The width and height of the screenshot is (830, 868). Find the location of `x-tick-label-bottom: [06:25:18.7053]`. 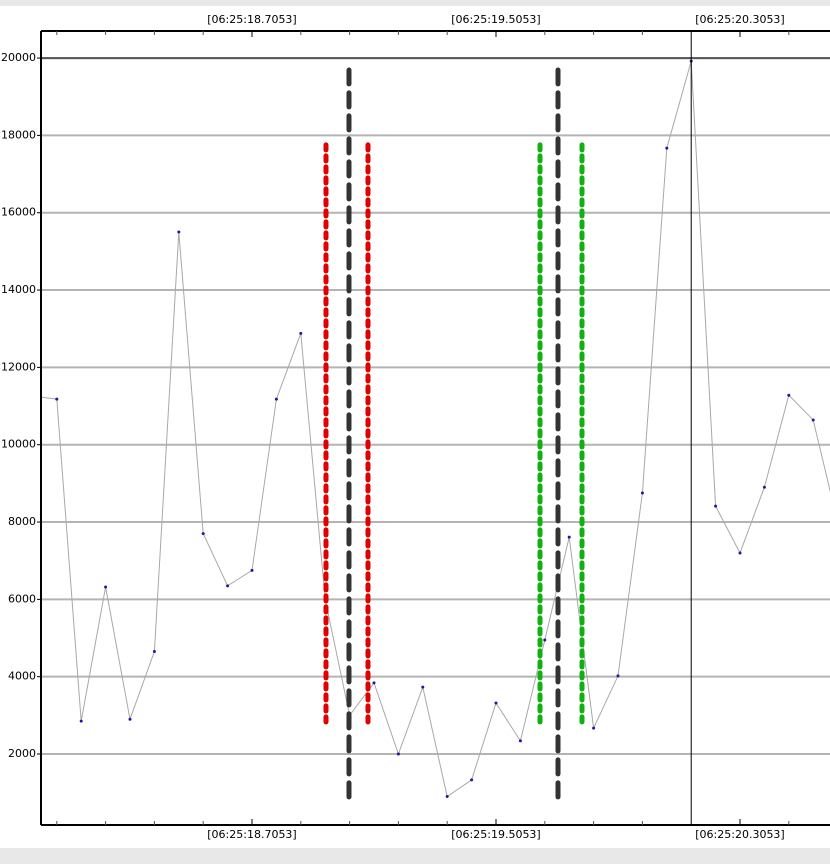

x-tick-label-bottom: [06:25:18.7053] is located at coordinates (251, 834).